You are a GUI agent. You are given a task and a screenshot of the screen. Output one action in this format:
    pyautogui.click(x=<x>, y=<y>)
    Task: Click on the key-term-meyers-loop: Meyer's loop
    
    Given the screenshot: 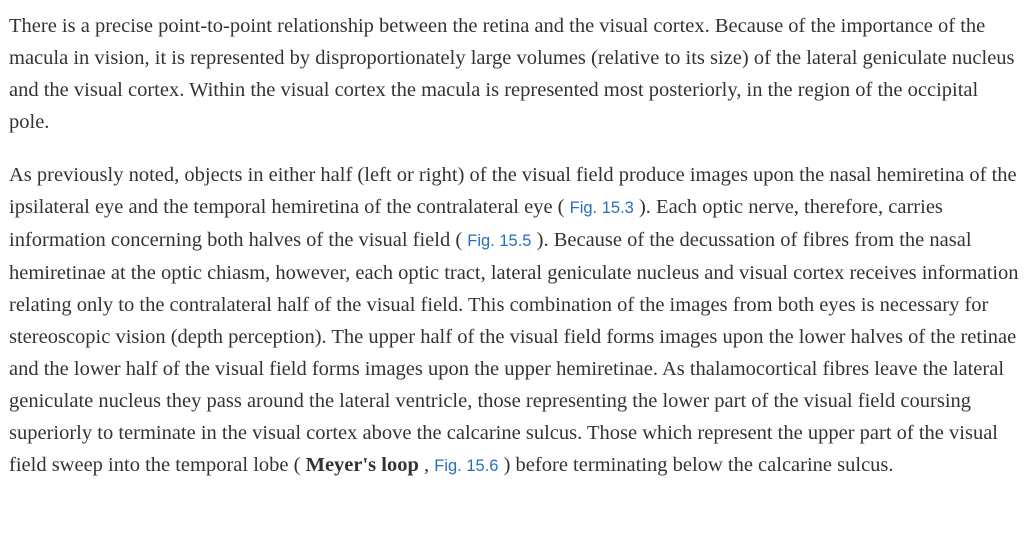 What is the action you would take?
    pyautogui.click(x=362, y=465)
    